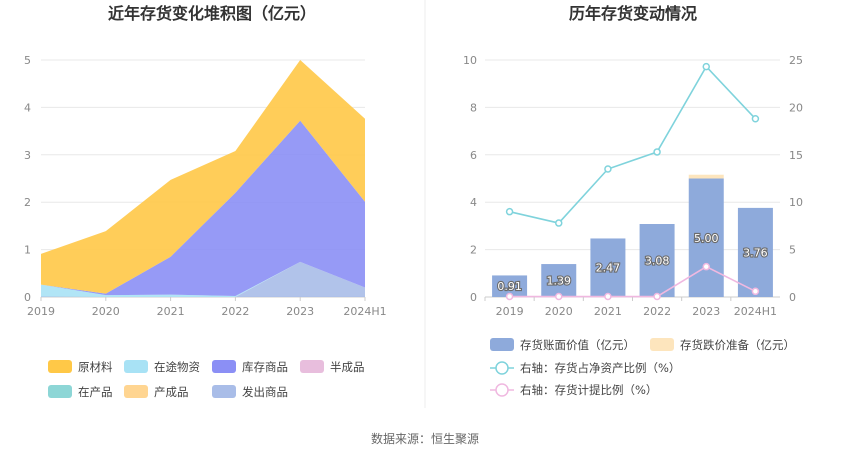 The height and width of the screenshot is (459, 850). What do you see at coordinates (706, 311) in the screenshot?
I see `right-x-tick-label: 2023` at bounding box center [706, 311].